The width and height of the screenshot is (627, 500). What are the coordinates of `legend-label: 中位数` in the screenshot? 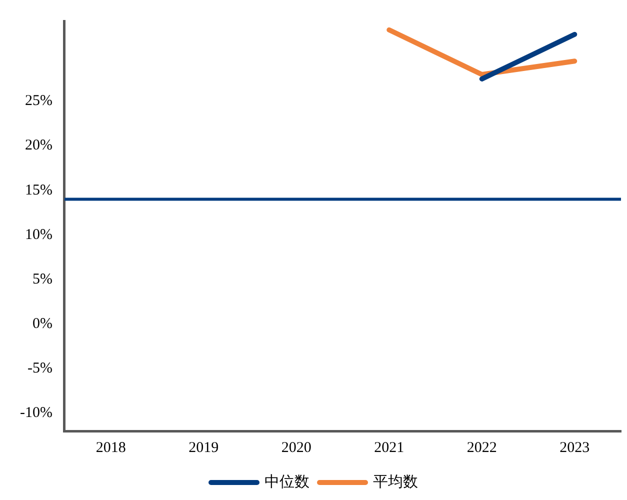 It's located at (287, 481).